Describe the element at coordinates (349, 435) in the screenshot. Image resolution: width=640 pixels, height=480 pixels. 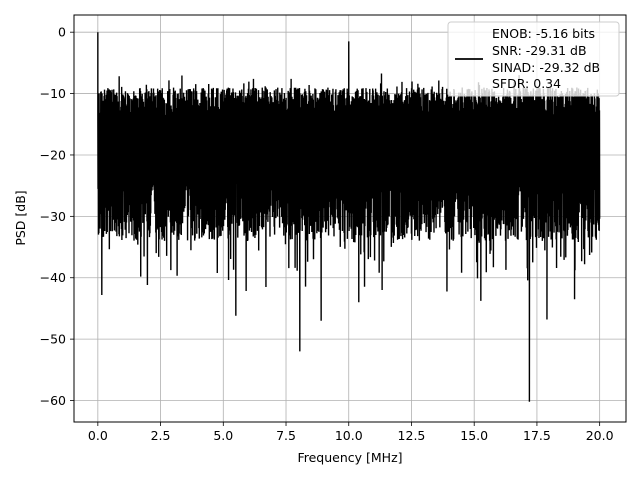
I see `x-tick-label: 10.0` at that location.